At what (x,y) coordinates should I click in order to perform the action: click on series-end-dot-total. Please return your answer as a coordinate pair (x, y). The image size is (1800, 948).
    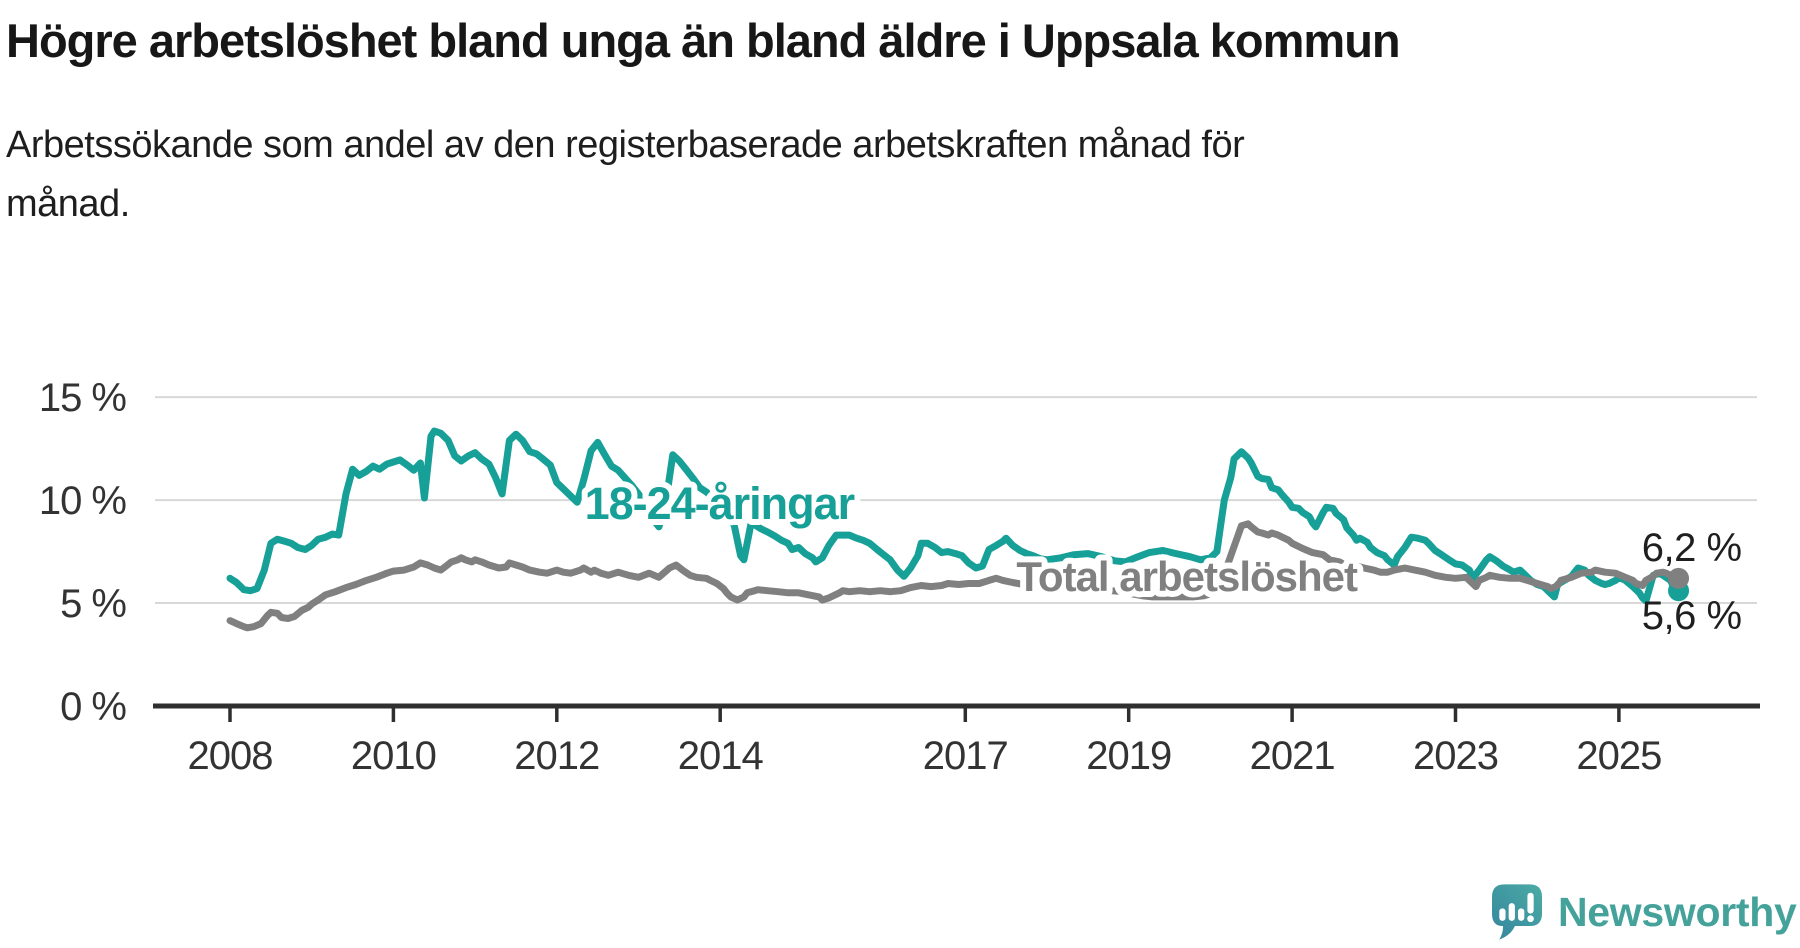
    Looking at the image, I should click on (1679, 578).